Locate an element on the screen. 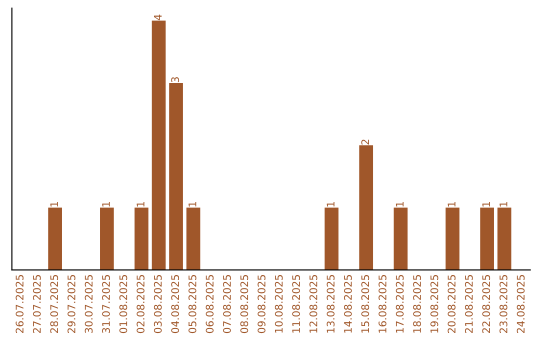  x-tick-label: 05.08.2025 is located at coordinates (192, 304).